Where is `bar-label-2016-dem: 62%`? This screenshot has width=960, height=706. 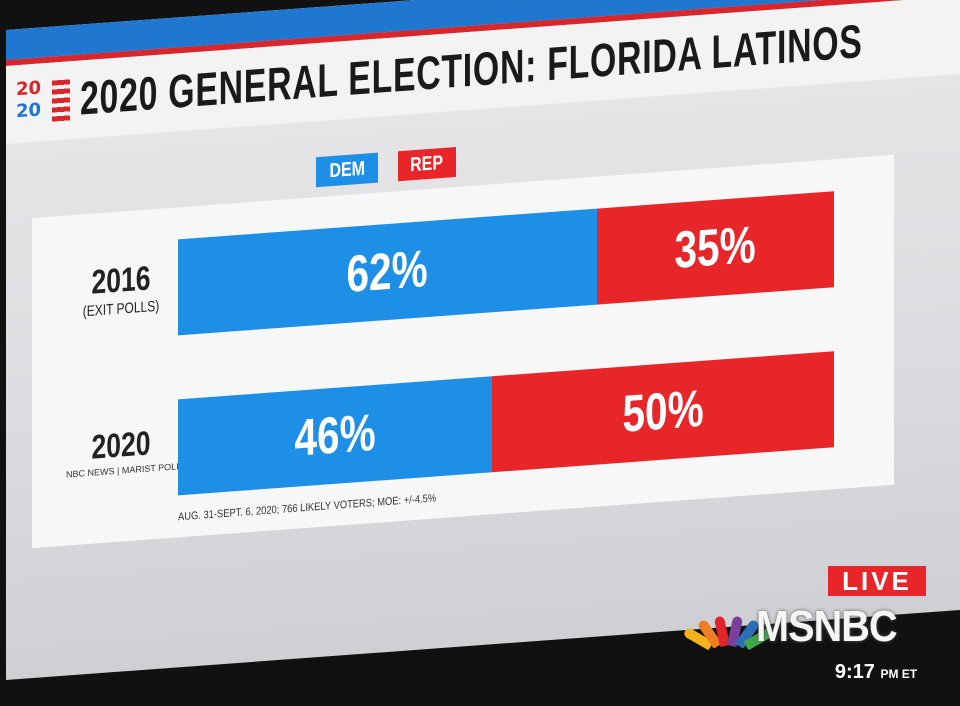
bar-label-2016-dem: 62% is located at coordinates (387, 272).